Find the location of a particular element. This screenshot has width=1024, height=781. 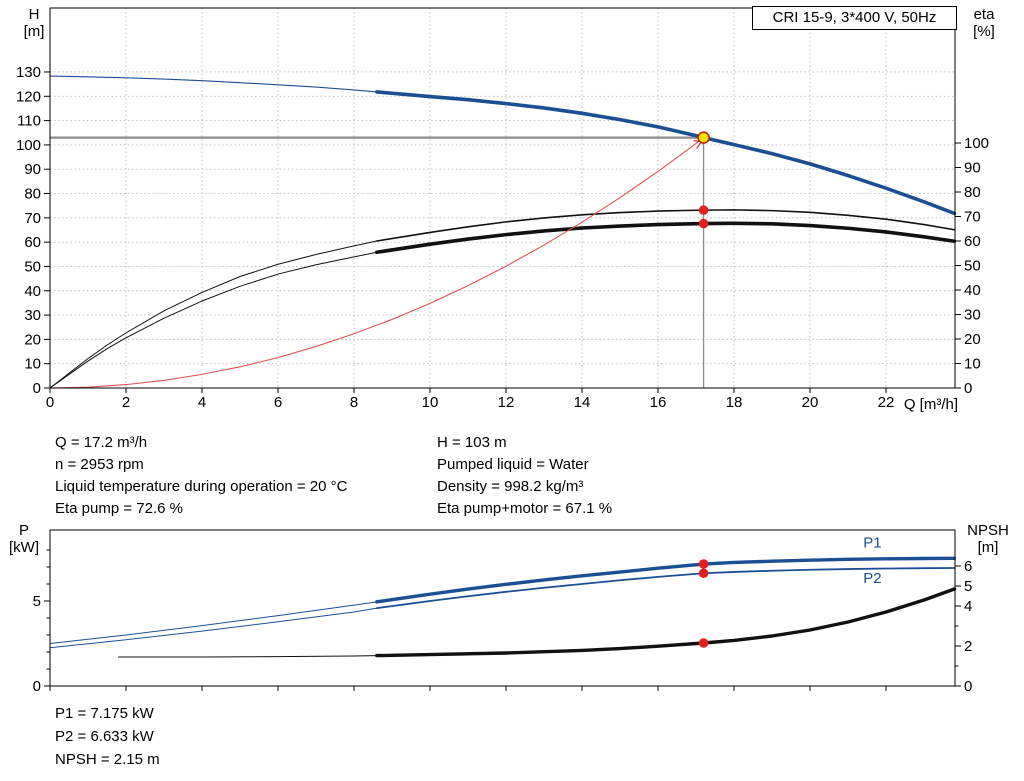

info-speed: n = 2953 rpm is located at coordinates (99, 464).